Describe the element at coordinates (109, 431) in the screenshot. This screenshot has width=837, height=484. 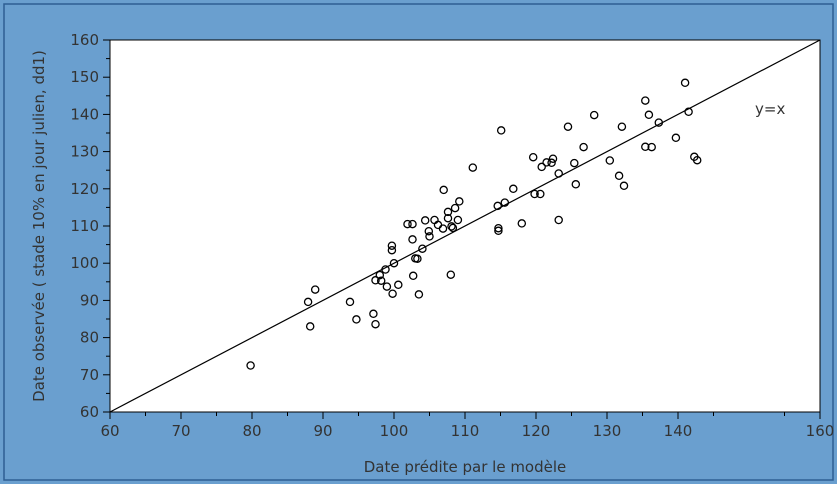
I see `x-tick-label: 60` at that location.